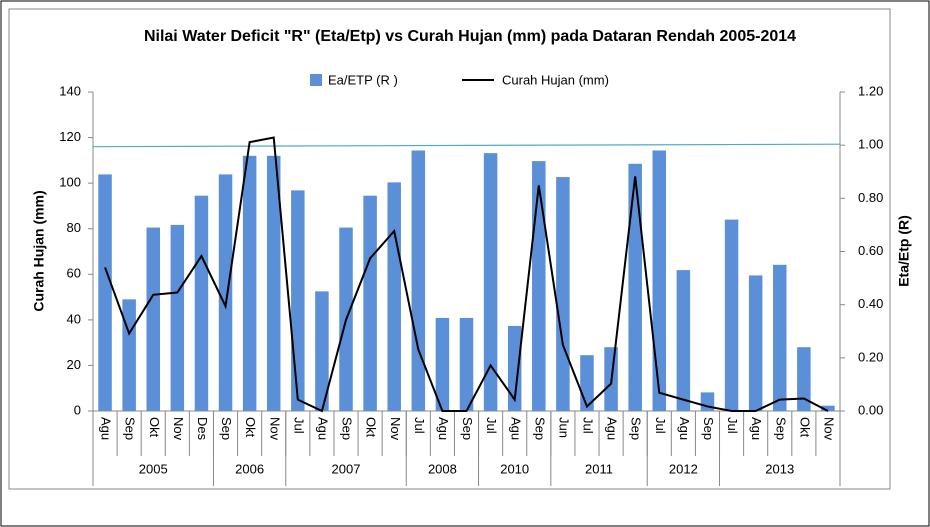  Describe the element at coordinates (316, 80) in the screenshot. I see `legend-swatch` at that location.